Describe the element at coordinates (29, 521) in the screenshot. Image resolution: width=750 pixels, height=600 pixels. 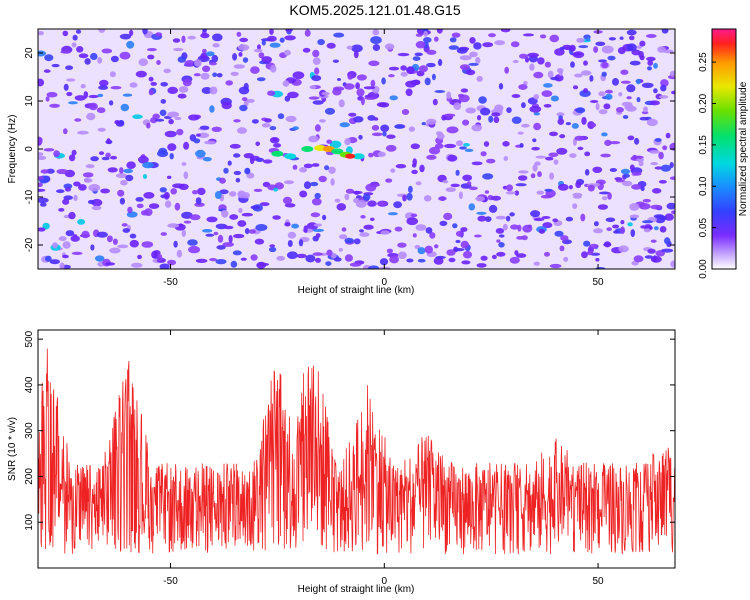
I see `y-tick-label: 100` at that location.